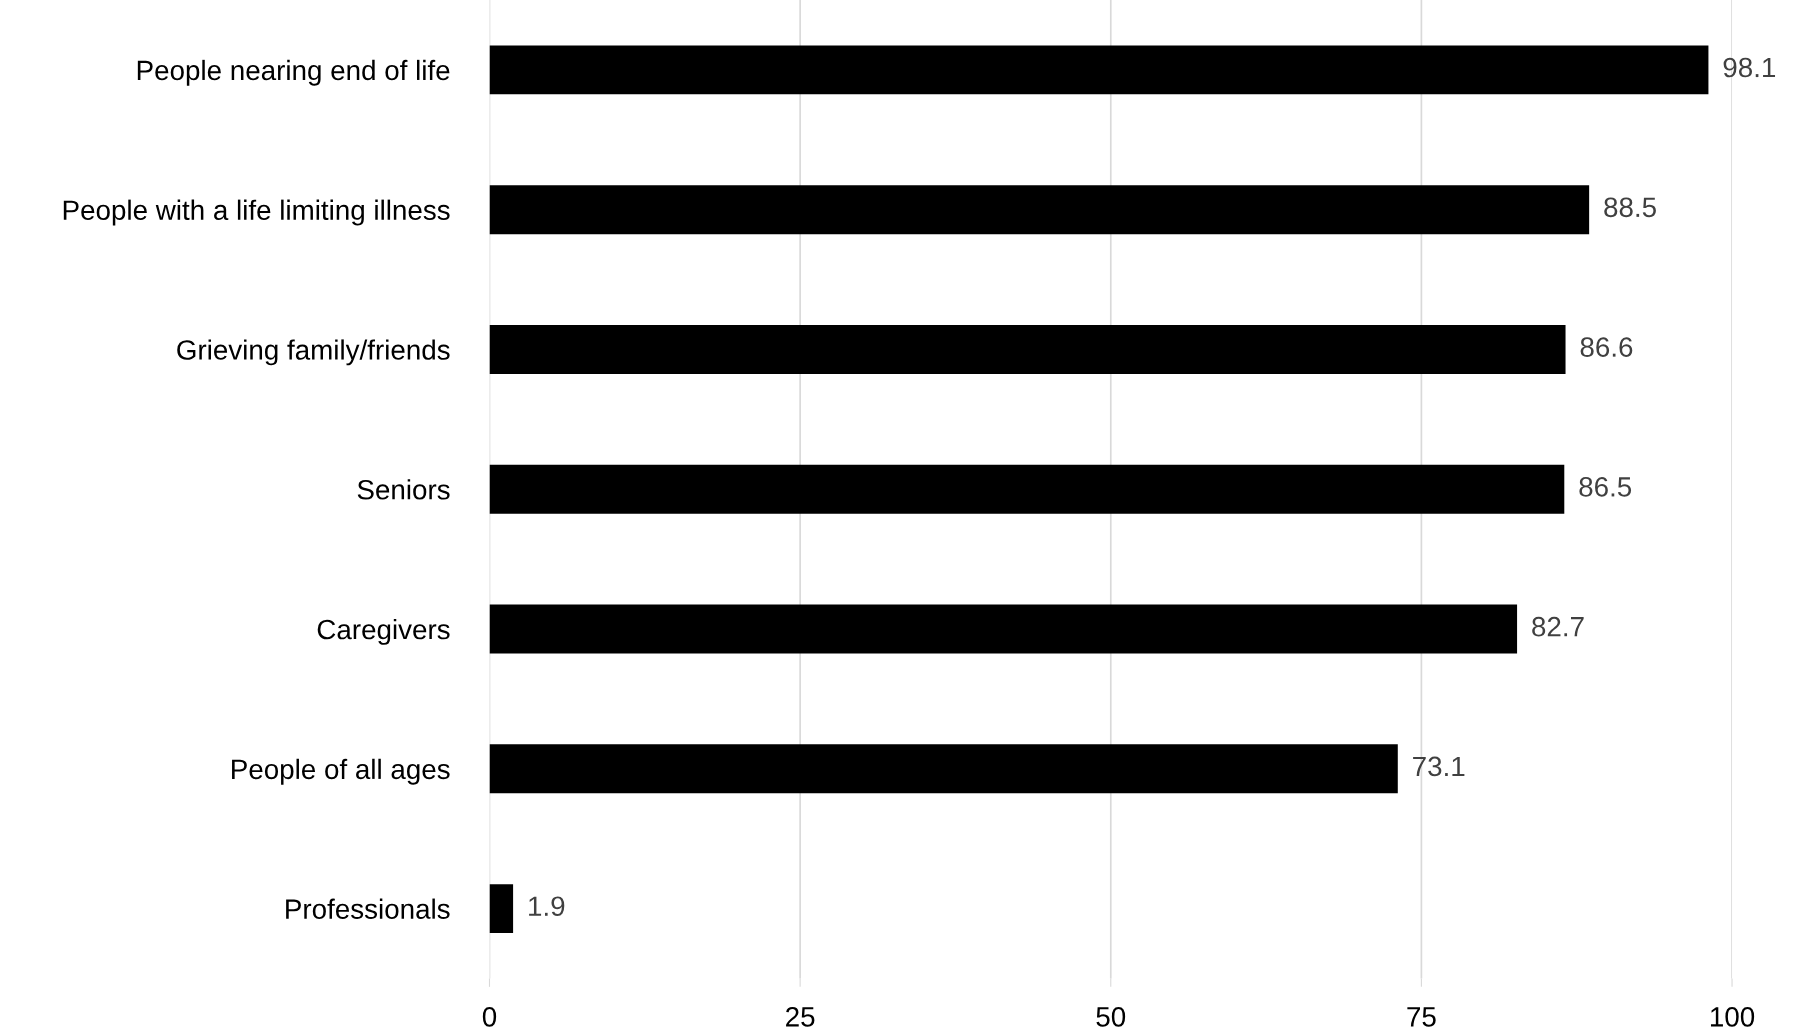 Image resolution: width=1793 pixels, height=1030 pixels. I want to click on y-tick-label: People of all ages, so click(341, 771).